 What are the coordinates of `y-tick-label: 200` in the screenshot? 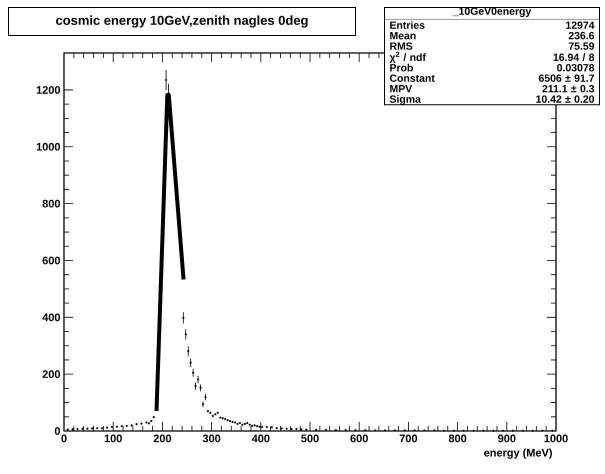 It's located at (51, 374).